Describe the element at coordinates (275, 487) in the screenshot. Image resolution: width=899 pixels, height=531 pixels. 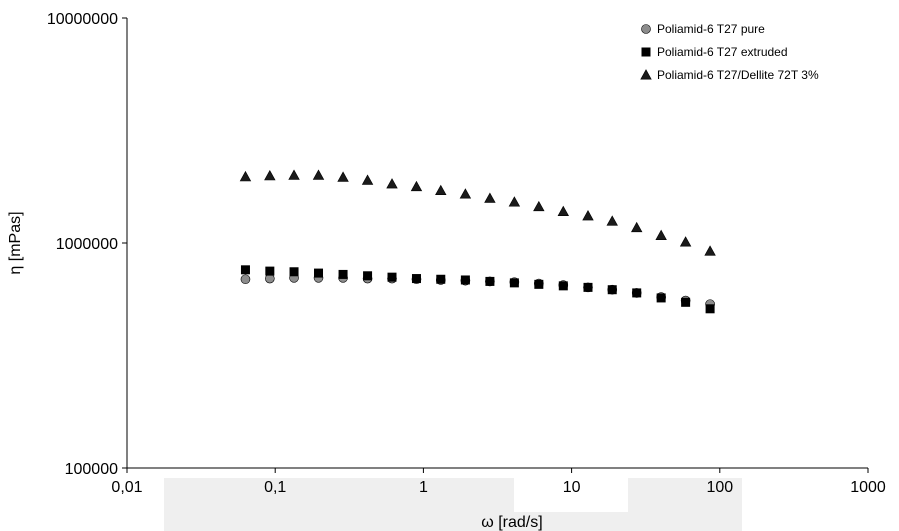
I see `x-tick-label: 0,1` at that location.